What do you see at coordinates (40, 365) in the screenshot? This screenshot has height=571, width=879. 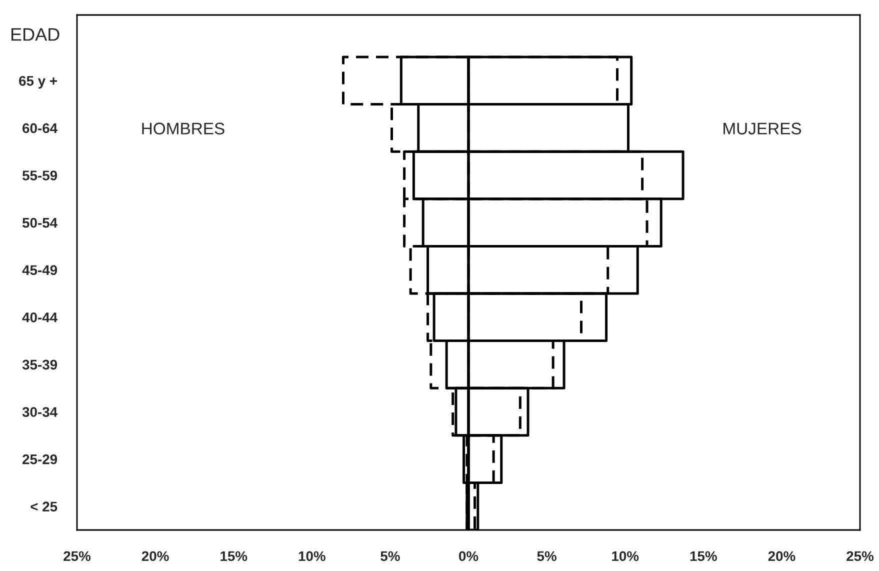 I see `y-tick-label: 35-39` at bounding box center [40, 365].